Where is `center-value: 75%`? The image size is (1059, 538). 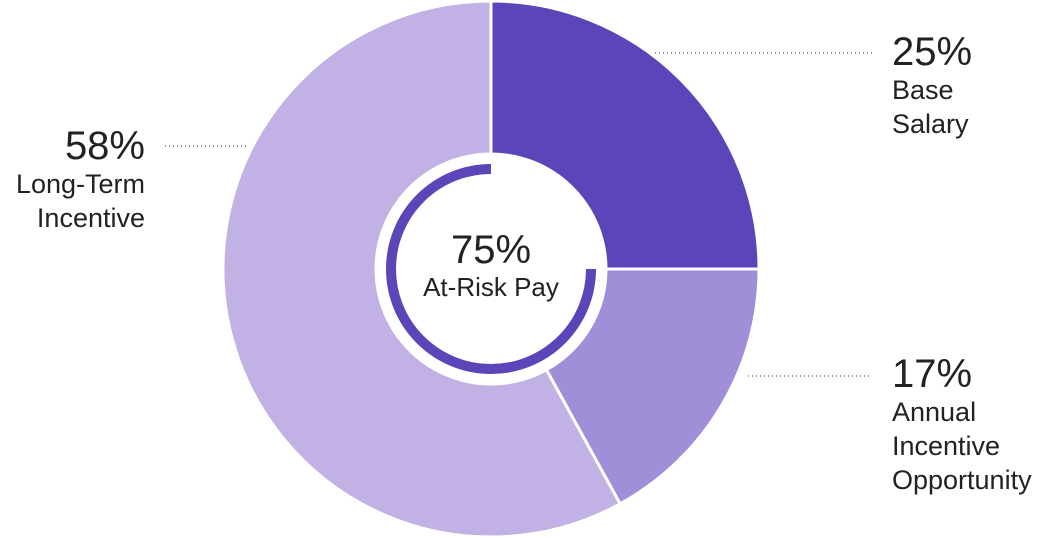 center-value: 75% is located at coordinates (491, 250).